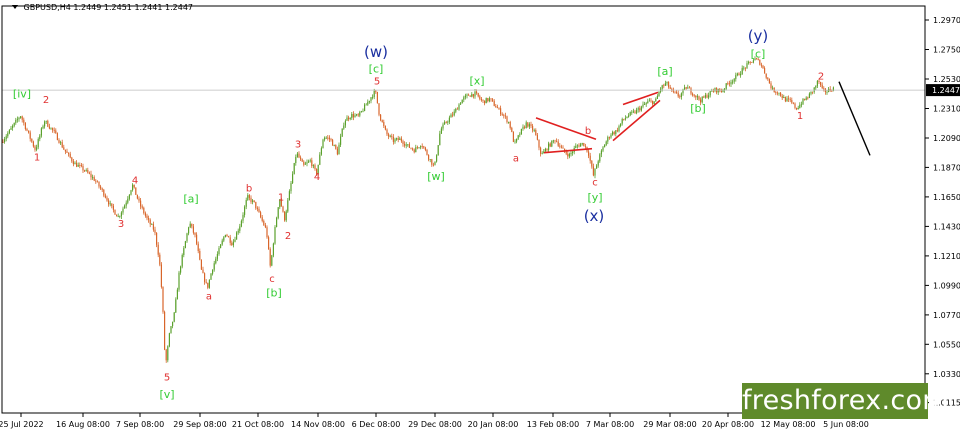 The image size is (960, 433). What do you see at coordinates (87, 7) in the screenshot?
I see `open-value: 1.2449` at bounding box center [87, 7].